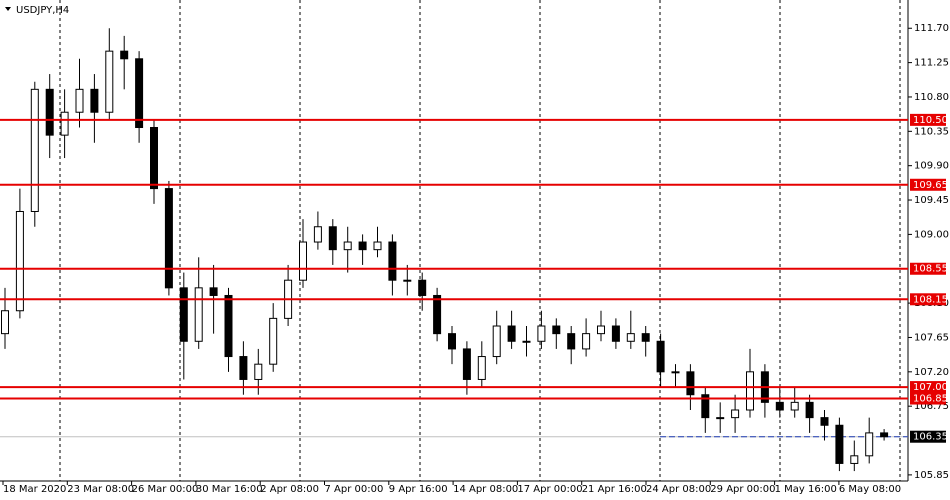  I want to click on x-tick-label: 2 Apr 08:00, so click(289, 489).